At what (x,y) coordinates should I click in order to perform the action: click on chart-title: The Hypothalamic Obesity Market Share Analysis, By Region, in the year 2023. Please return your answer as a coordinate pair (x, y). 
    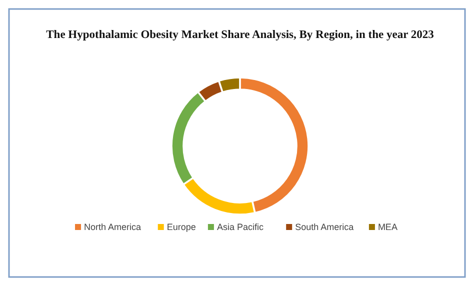
    Looking at the image, I should click on (240, 35).